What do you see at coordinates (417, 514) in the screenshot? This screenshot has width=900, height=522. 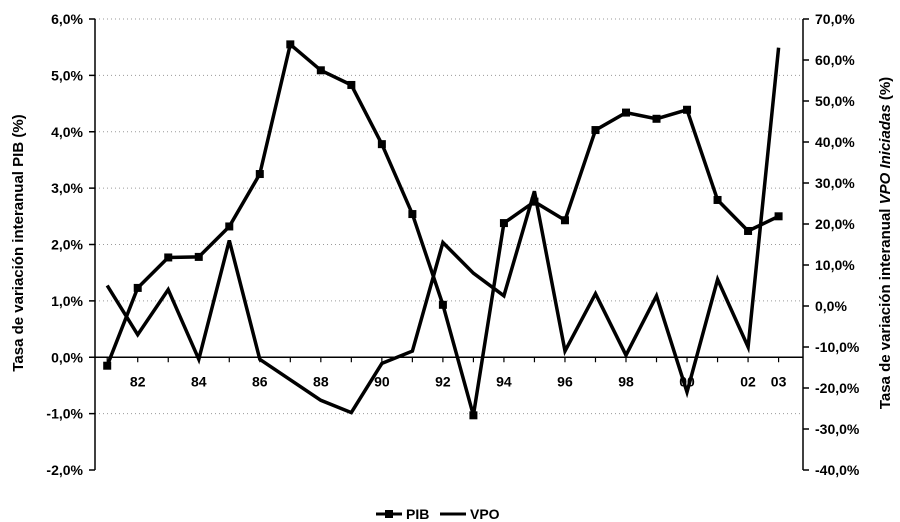 I see `legend-pib-label: PIB` at bounding box center [417, 514].